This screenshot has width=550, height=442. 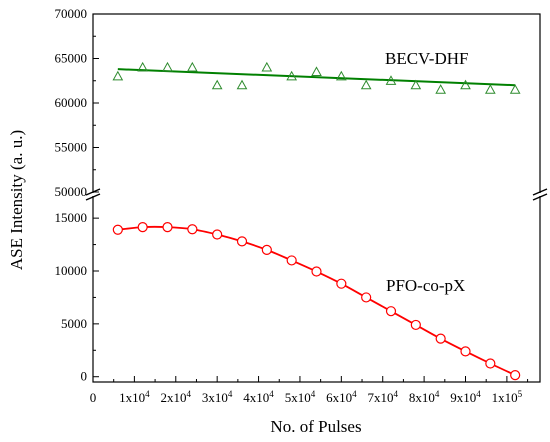 I want to click on x-tick-label: 3x10⁴, so click(x=217, y=397).